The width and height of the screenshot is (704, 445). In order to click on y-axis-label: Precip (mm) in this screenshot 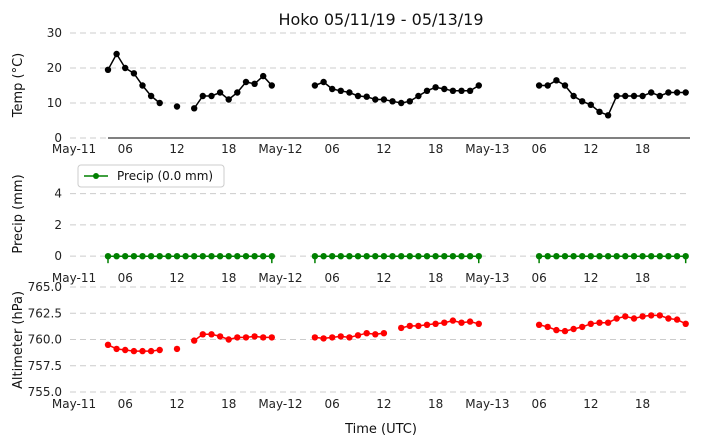, I will do `click(18, 213)`.